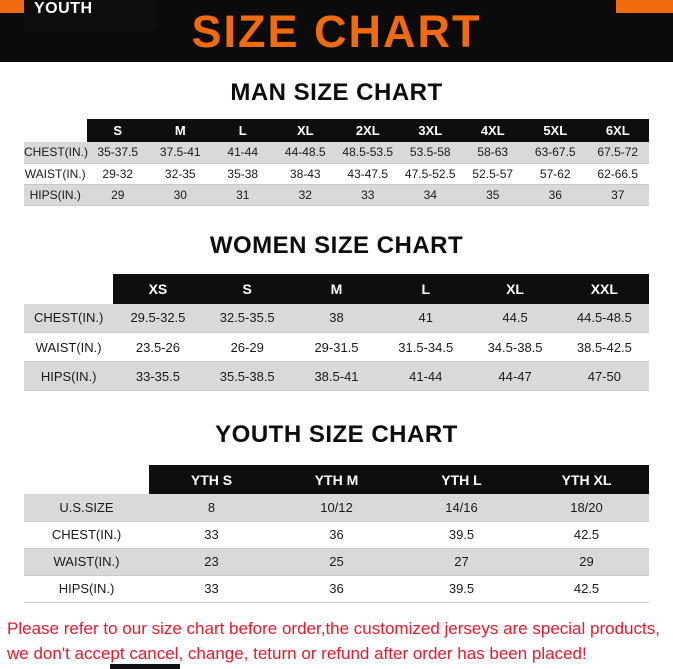 The width and height of the screenshot is (673, 669). I want to click on youth-chart-title: YOUTH SIZE CHART, so click(336, 434).